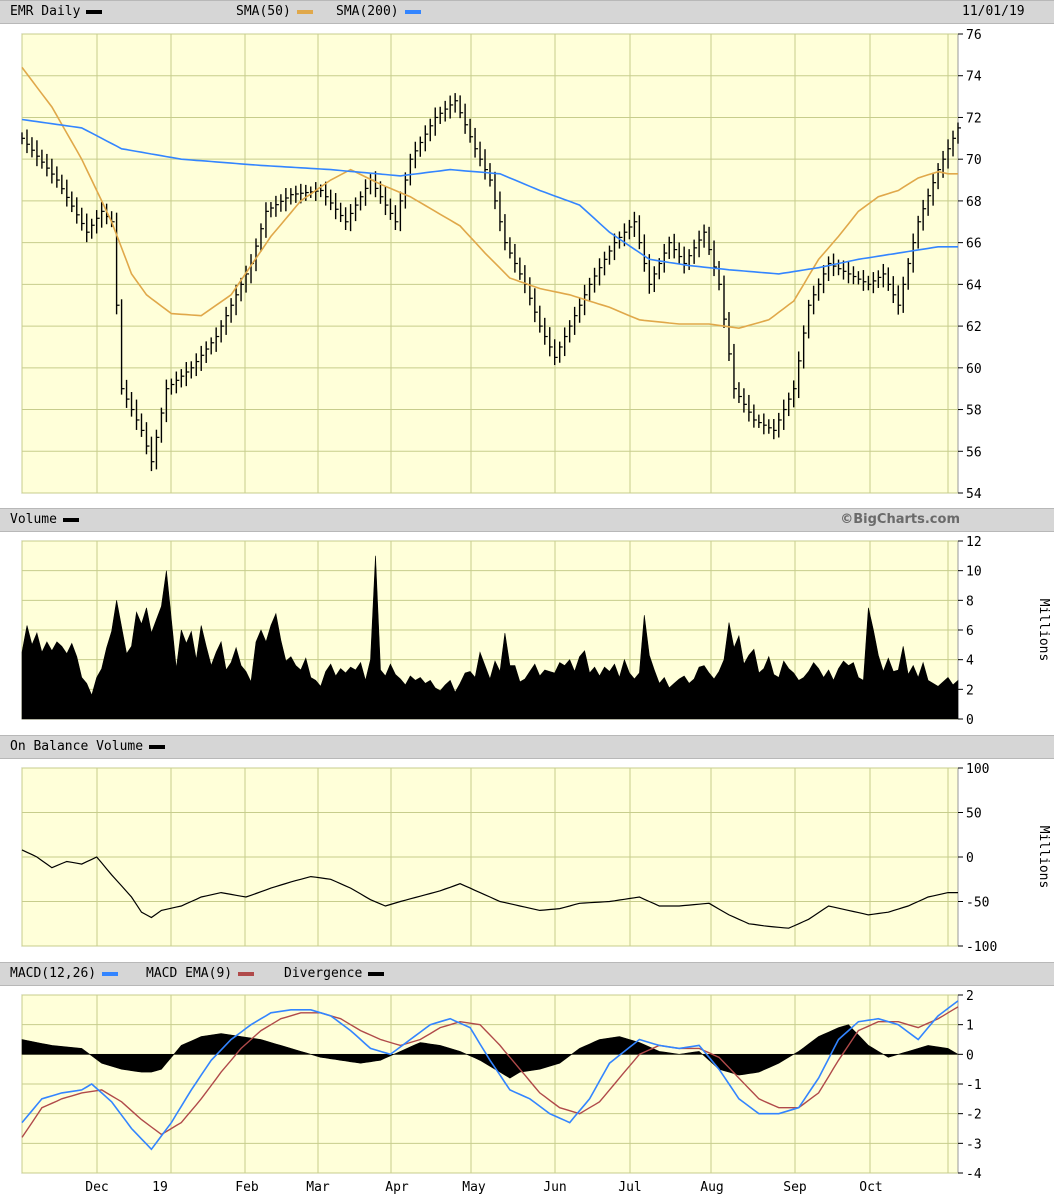  What do you see at coordinates (900, 519) in the screenshot?
I see `credit-text: ©BigCharts.com` at bounding box center [900, 519].